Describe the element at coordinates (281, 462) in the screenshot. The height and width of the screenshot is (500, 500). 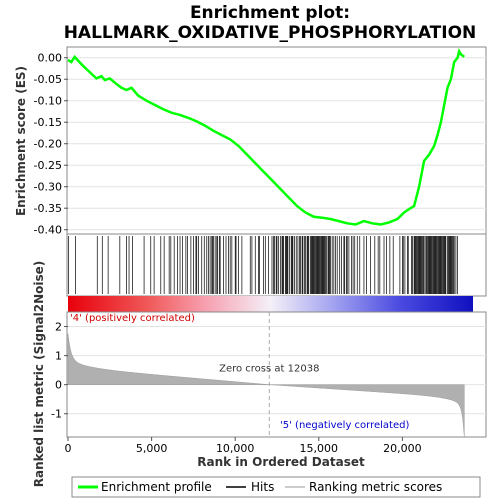
I see `x-axis-label: Rank in Ordered Dataset` at that location.